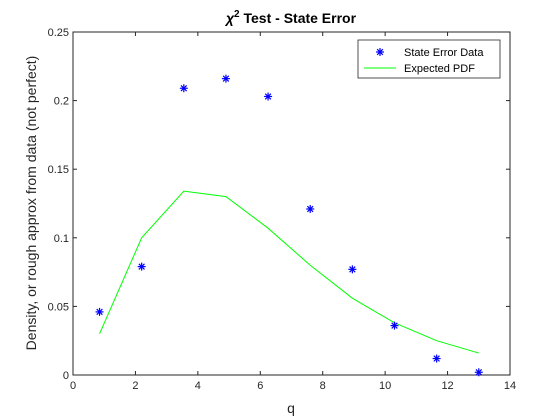  I want to click on x-tick-label: 4, so click(198, 386).